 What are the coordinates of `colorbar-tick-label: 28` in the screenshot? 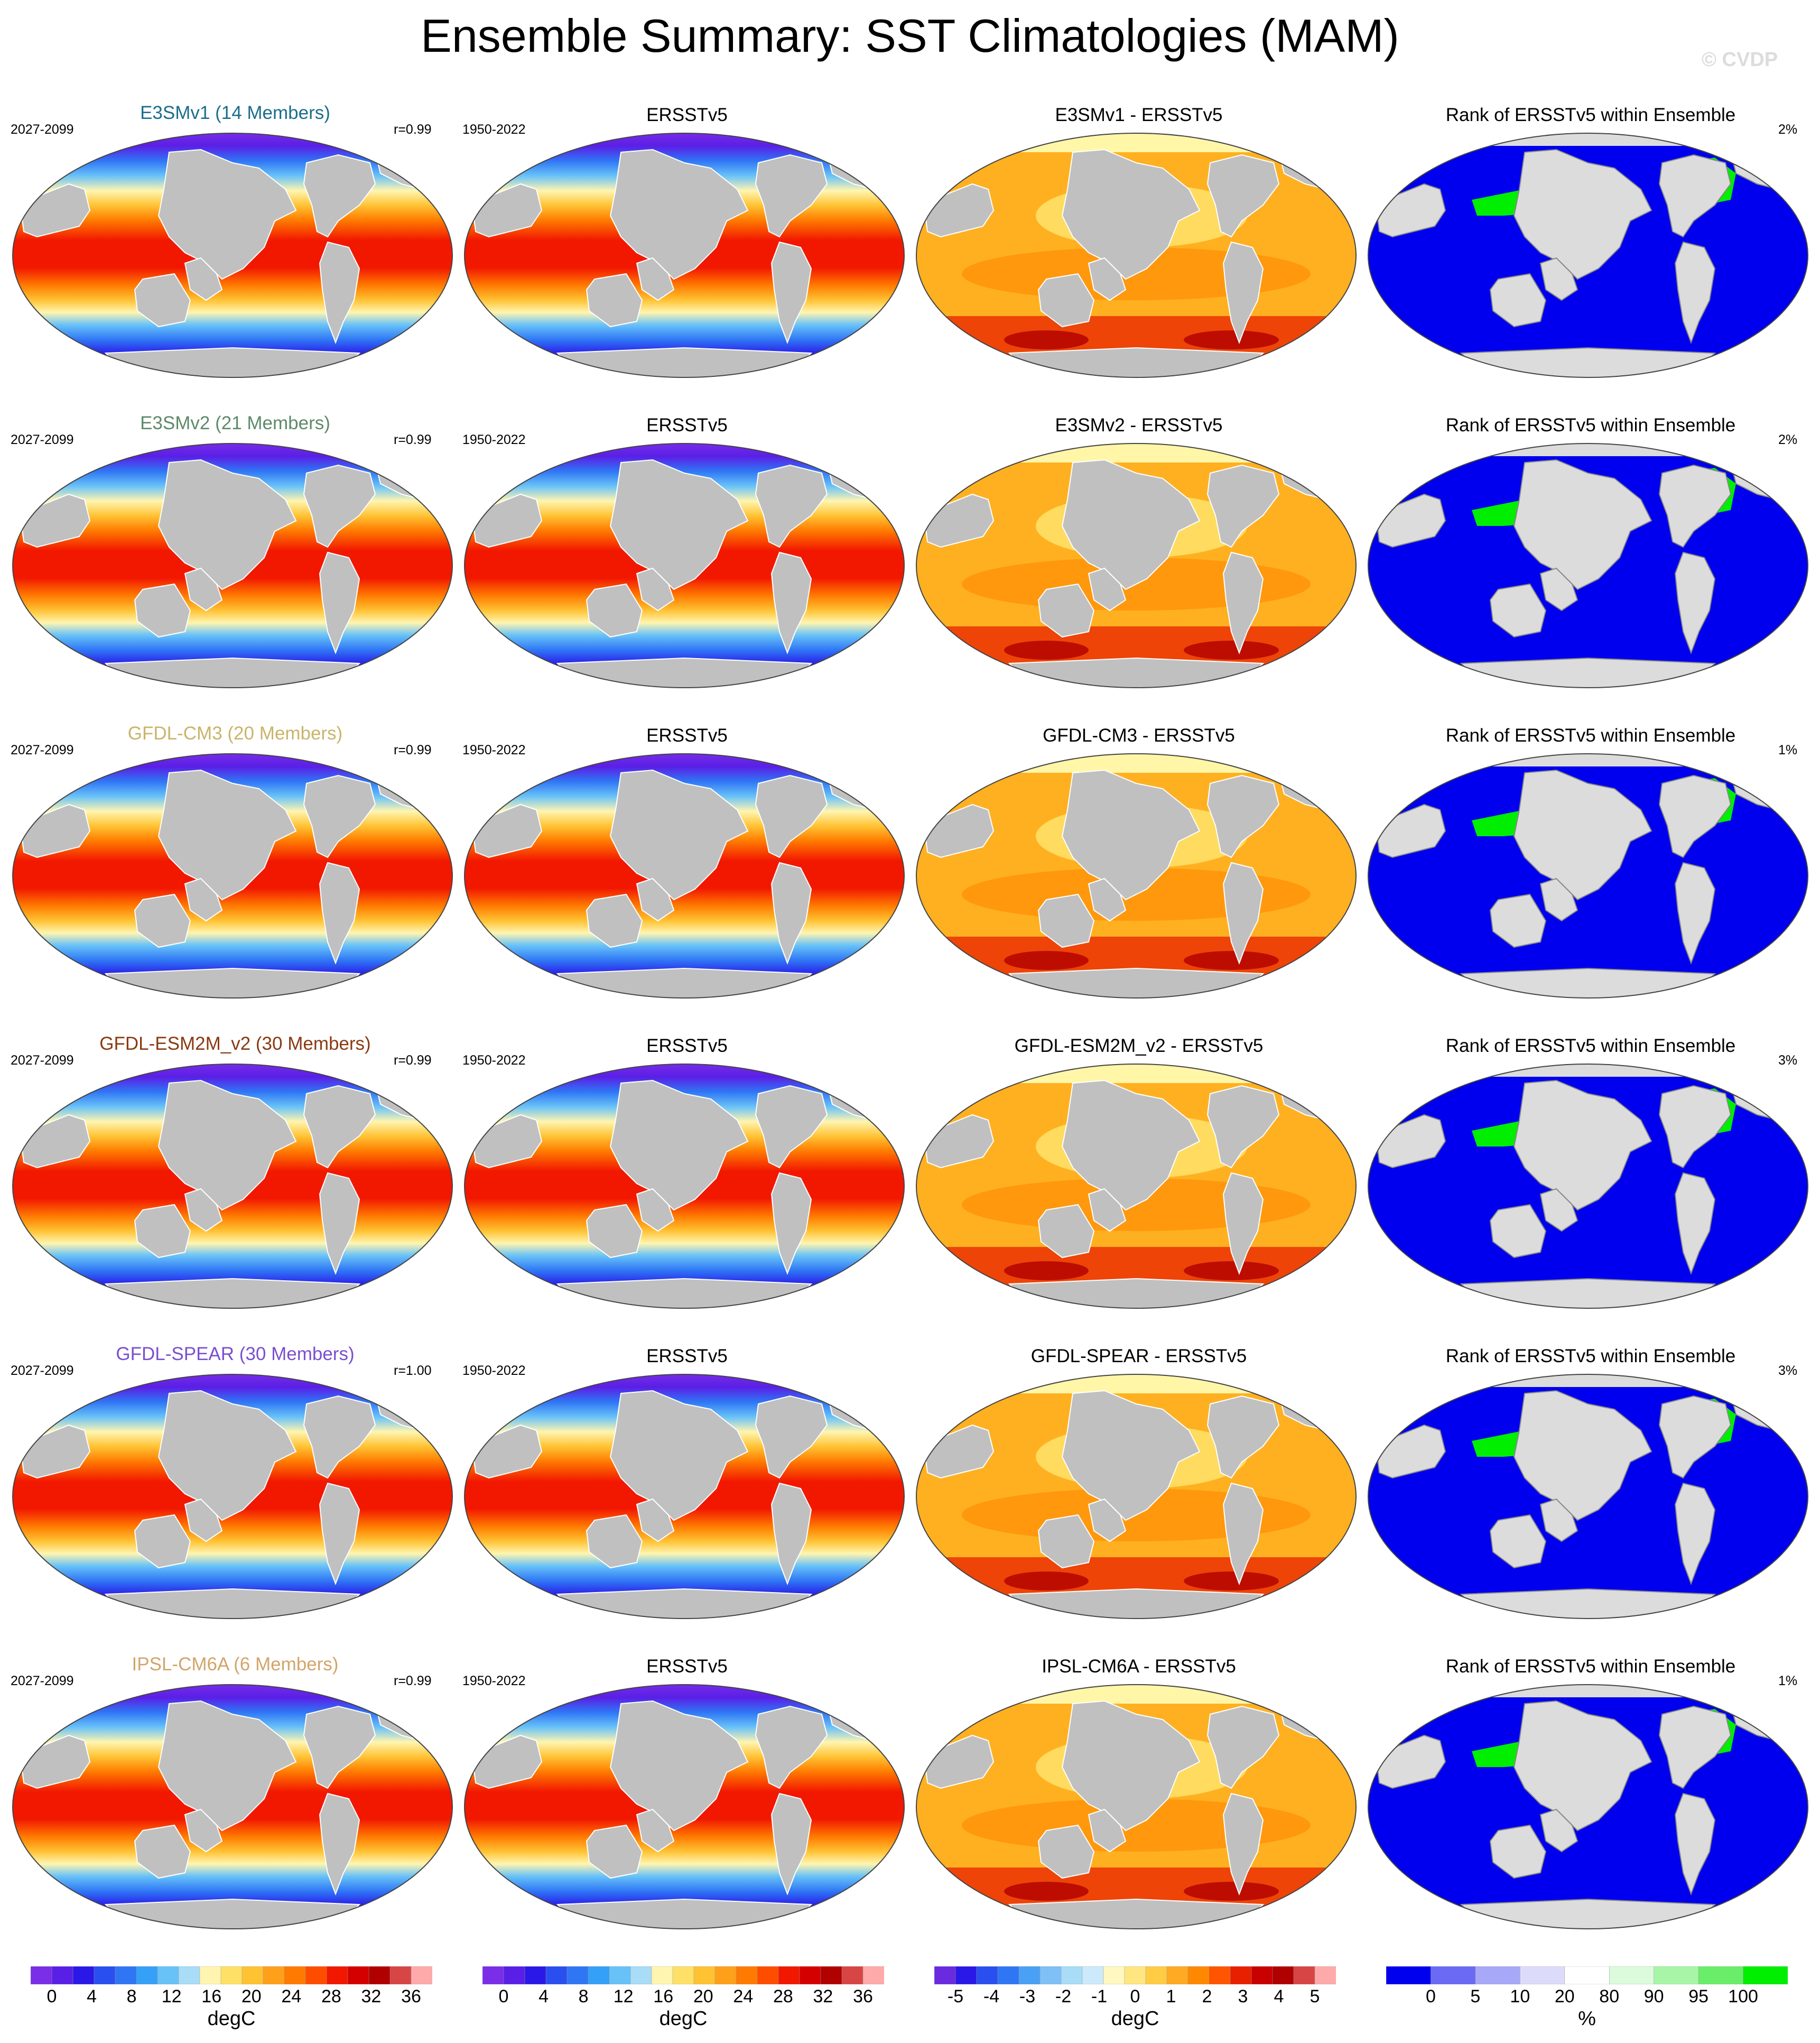 It's located at (331, 1996).